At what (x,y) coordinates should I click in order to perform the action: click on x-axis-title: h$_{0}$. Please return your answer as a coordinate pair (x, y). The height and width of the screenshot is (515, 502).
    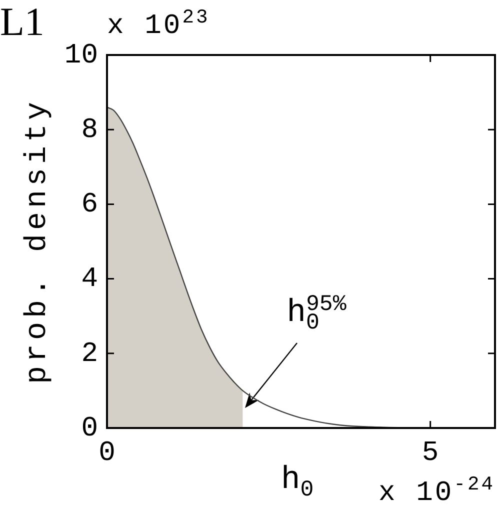
    Looking at the image, I should click on (297, 481).